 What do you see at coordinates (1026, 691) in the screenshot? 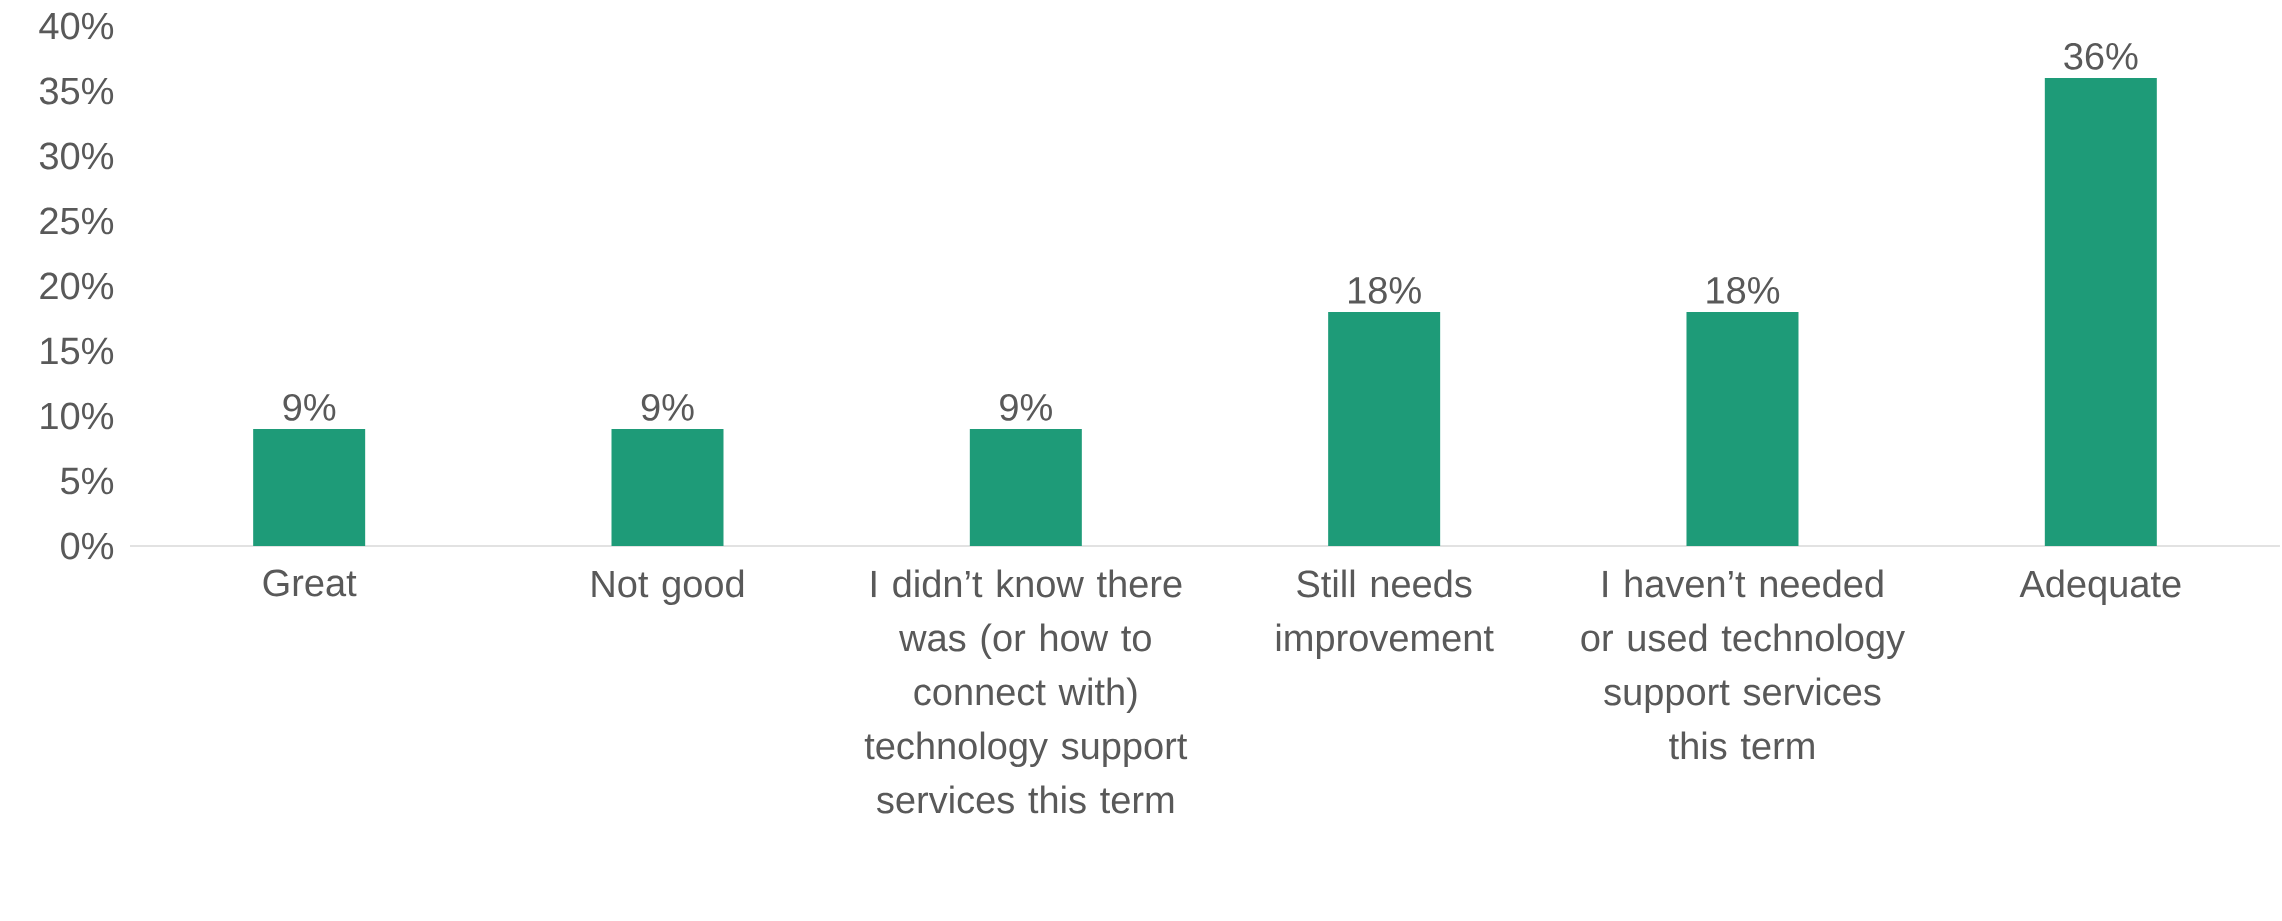
I see `x-tick-label: I didn’t know there was (or how to connect with) technology support services this term` at bounding box center [1026, 691].